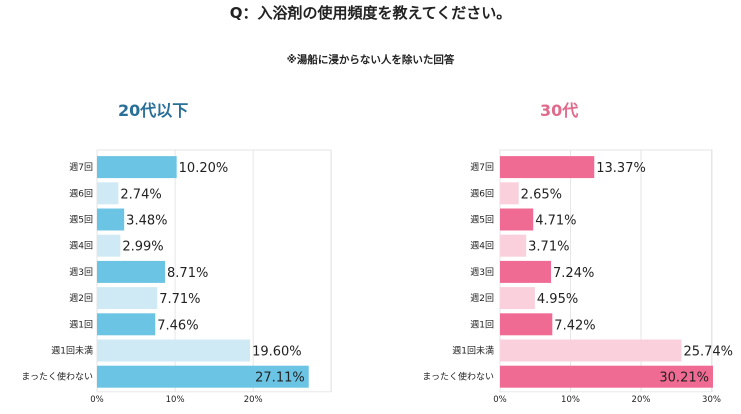 This screenshot has width=741, height=414. I want to click on chart-title-right: 30代, so click(559, 110).